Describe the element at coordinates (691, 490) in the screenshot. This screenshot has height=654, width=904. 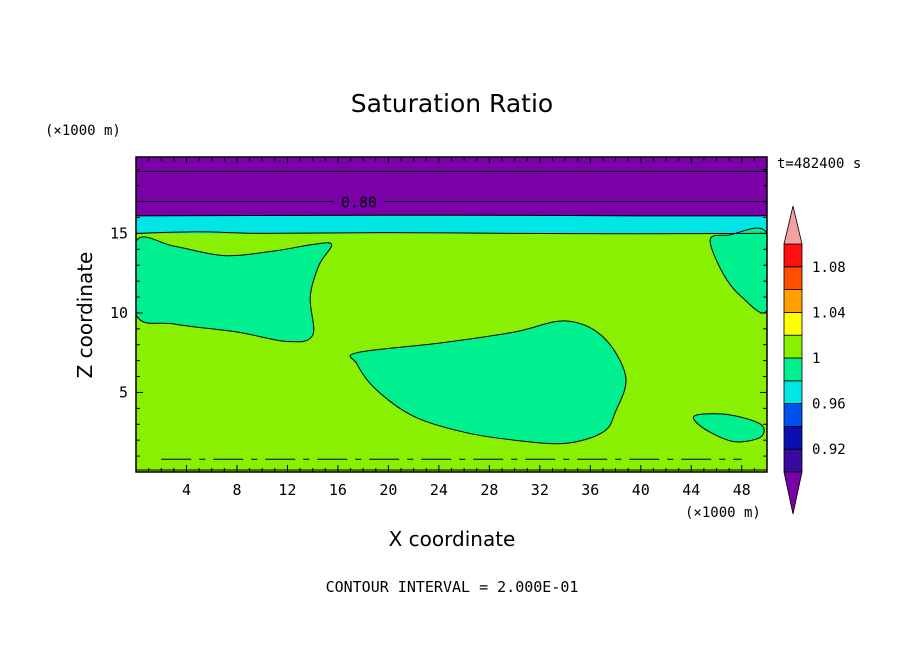
I see `x-tick-label: 44` at that location.